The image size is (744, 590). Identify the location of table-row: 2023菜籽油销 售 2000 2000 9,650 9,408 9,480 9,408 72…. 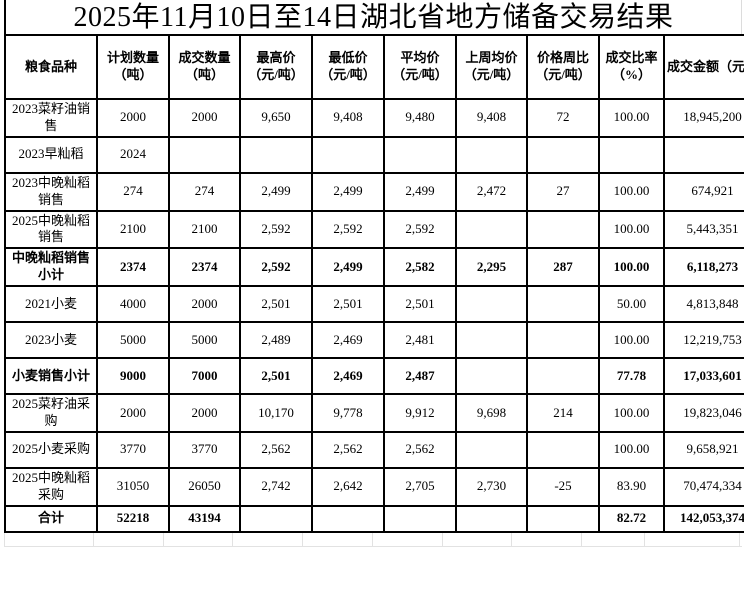
(374, 118).